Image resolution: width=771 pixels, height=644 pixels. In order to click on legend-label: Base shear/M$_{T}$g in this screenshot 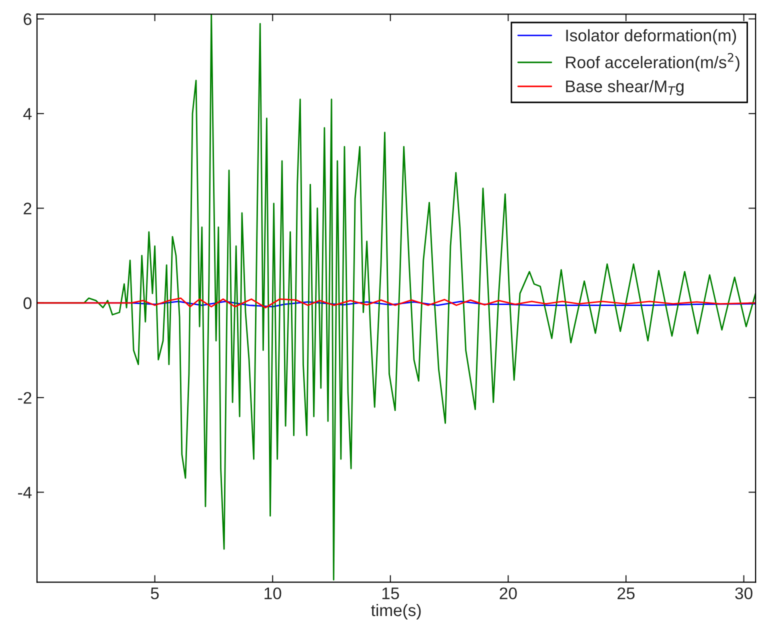, I will do `click(625, 88)`.